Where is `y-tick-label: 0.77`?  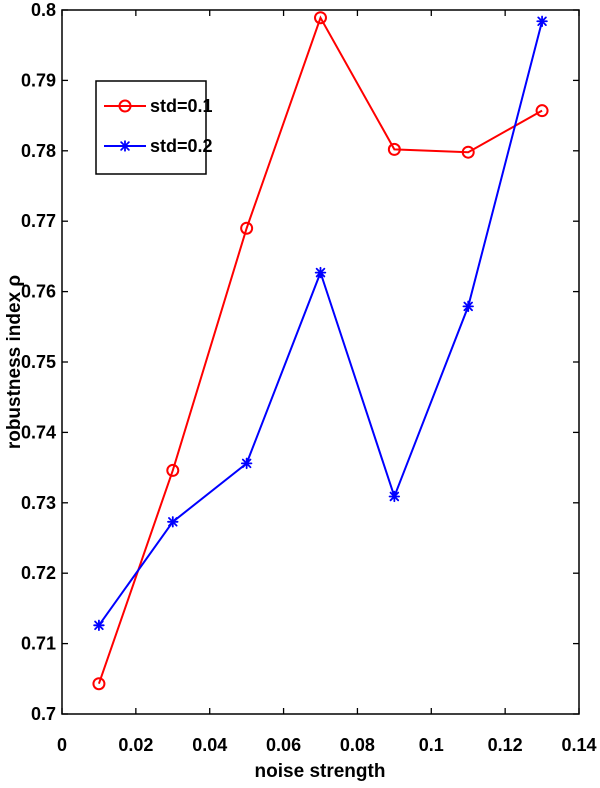
y-tick-label: 0.77 is located at coordinates (38, 221).